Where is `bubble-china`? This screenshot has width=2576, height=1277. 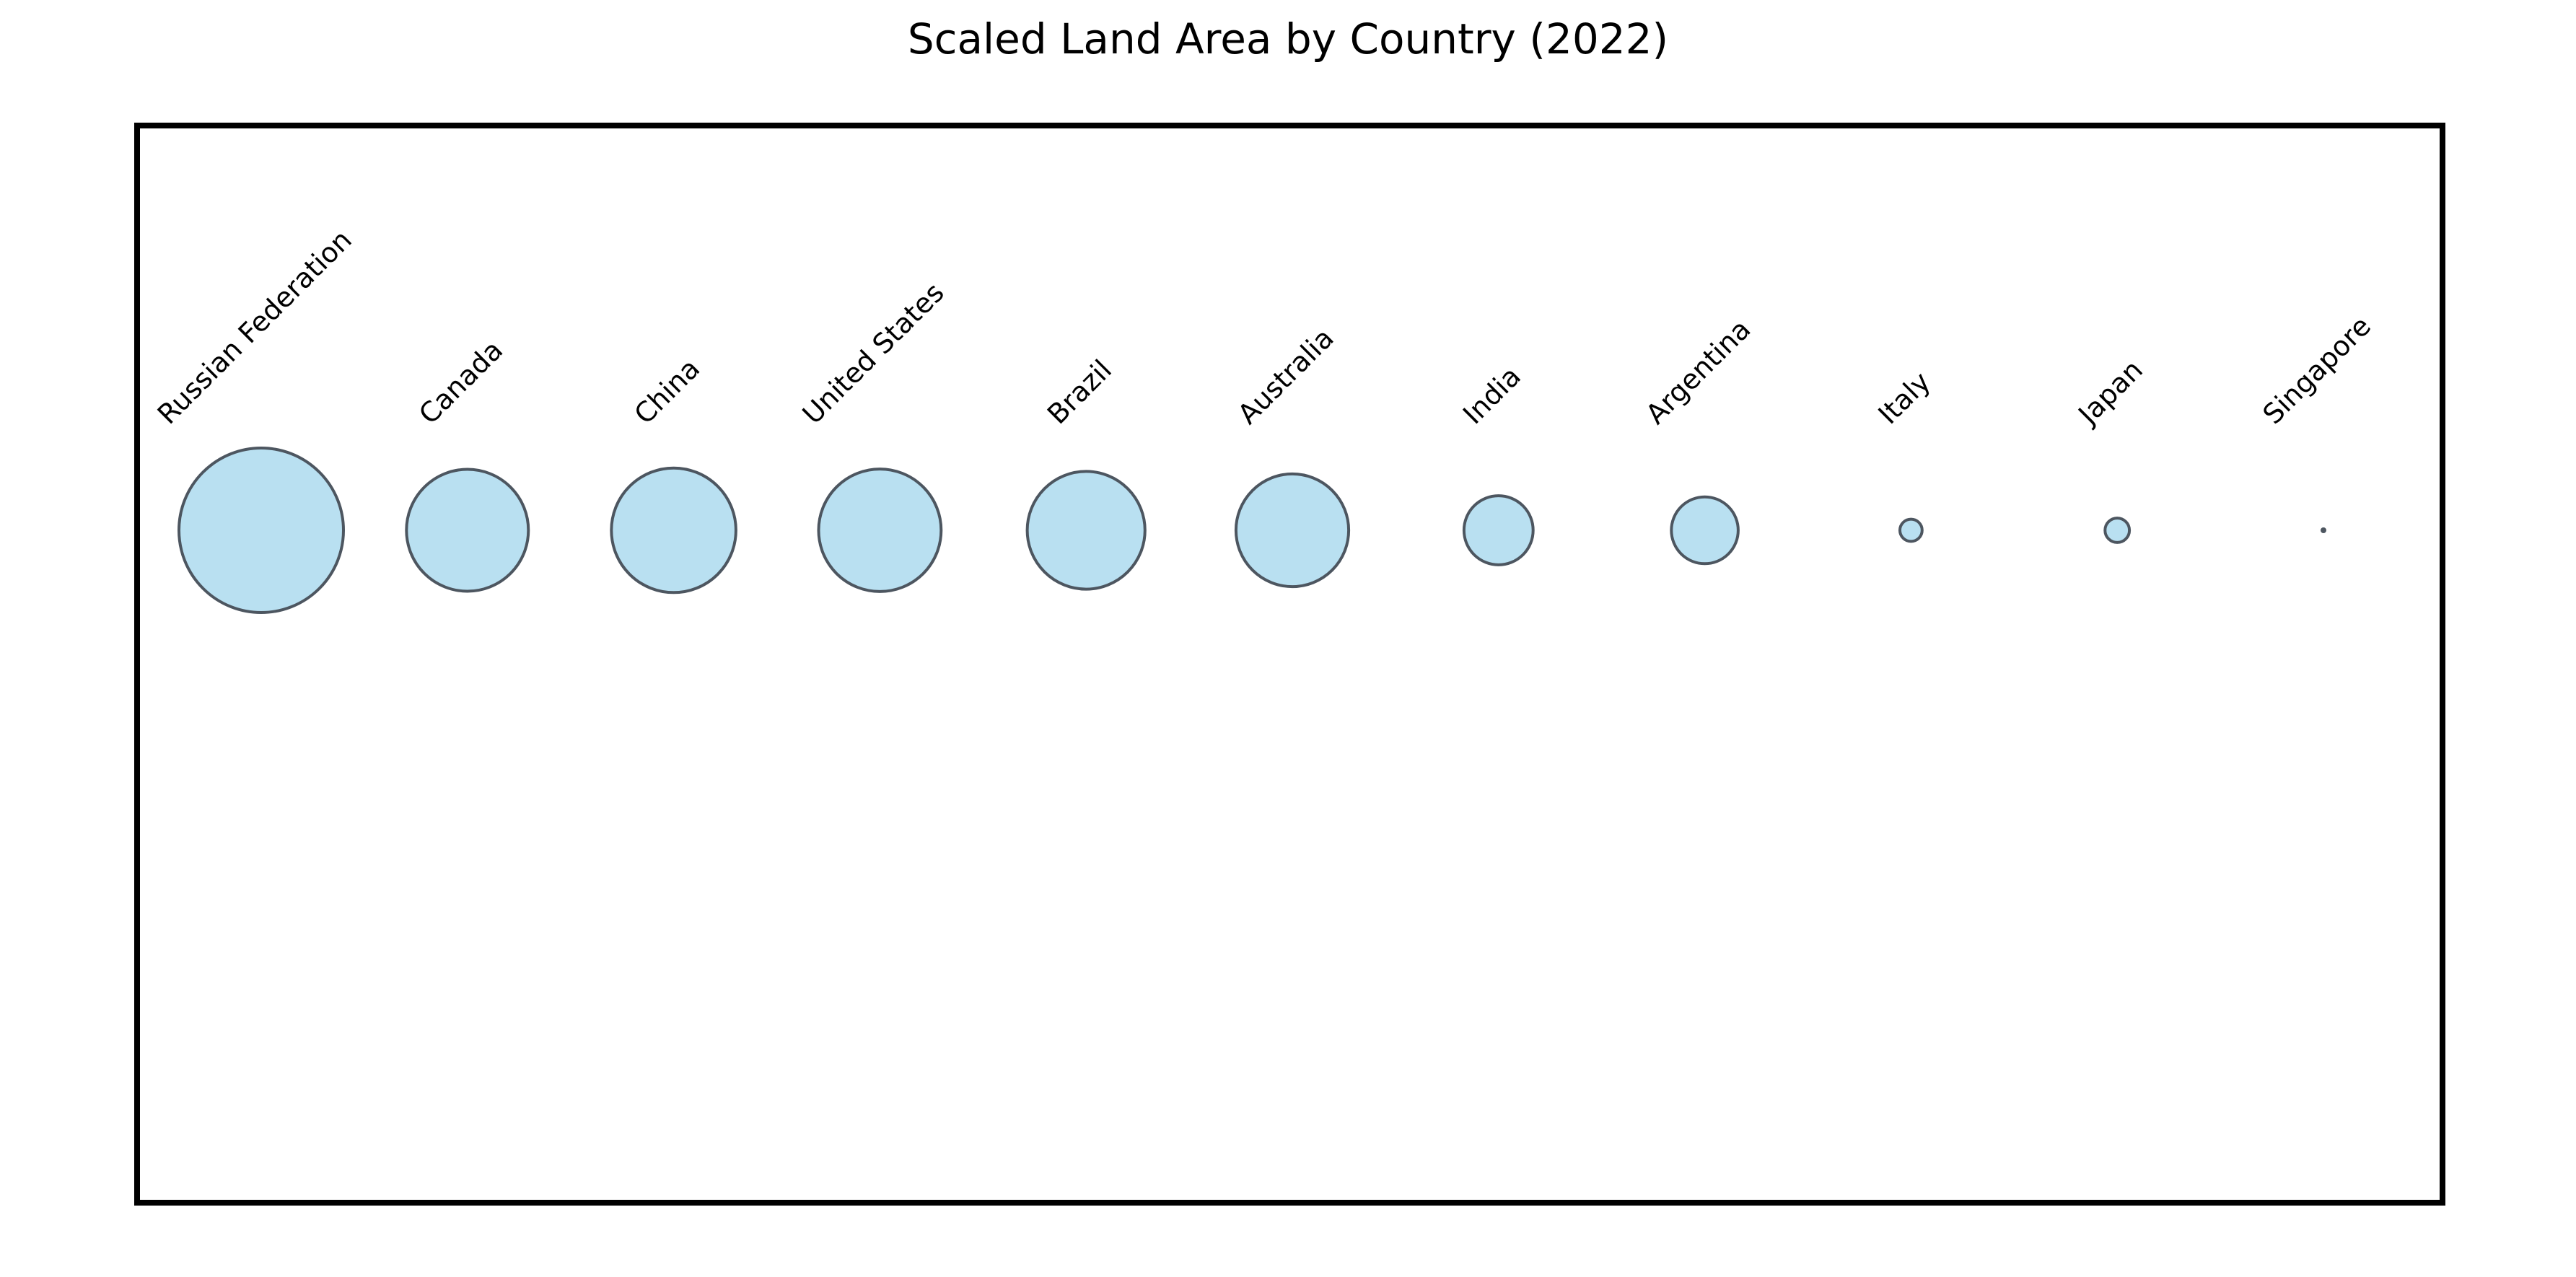
bubble-china is located at coordinates (673, 530).